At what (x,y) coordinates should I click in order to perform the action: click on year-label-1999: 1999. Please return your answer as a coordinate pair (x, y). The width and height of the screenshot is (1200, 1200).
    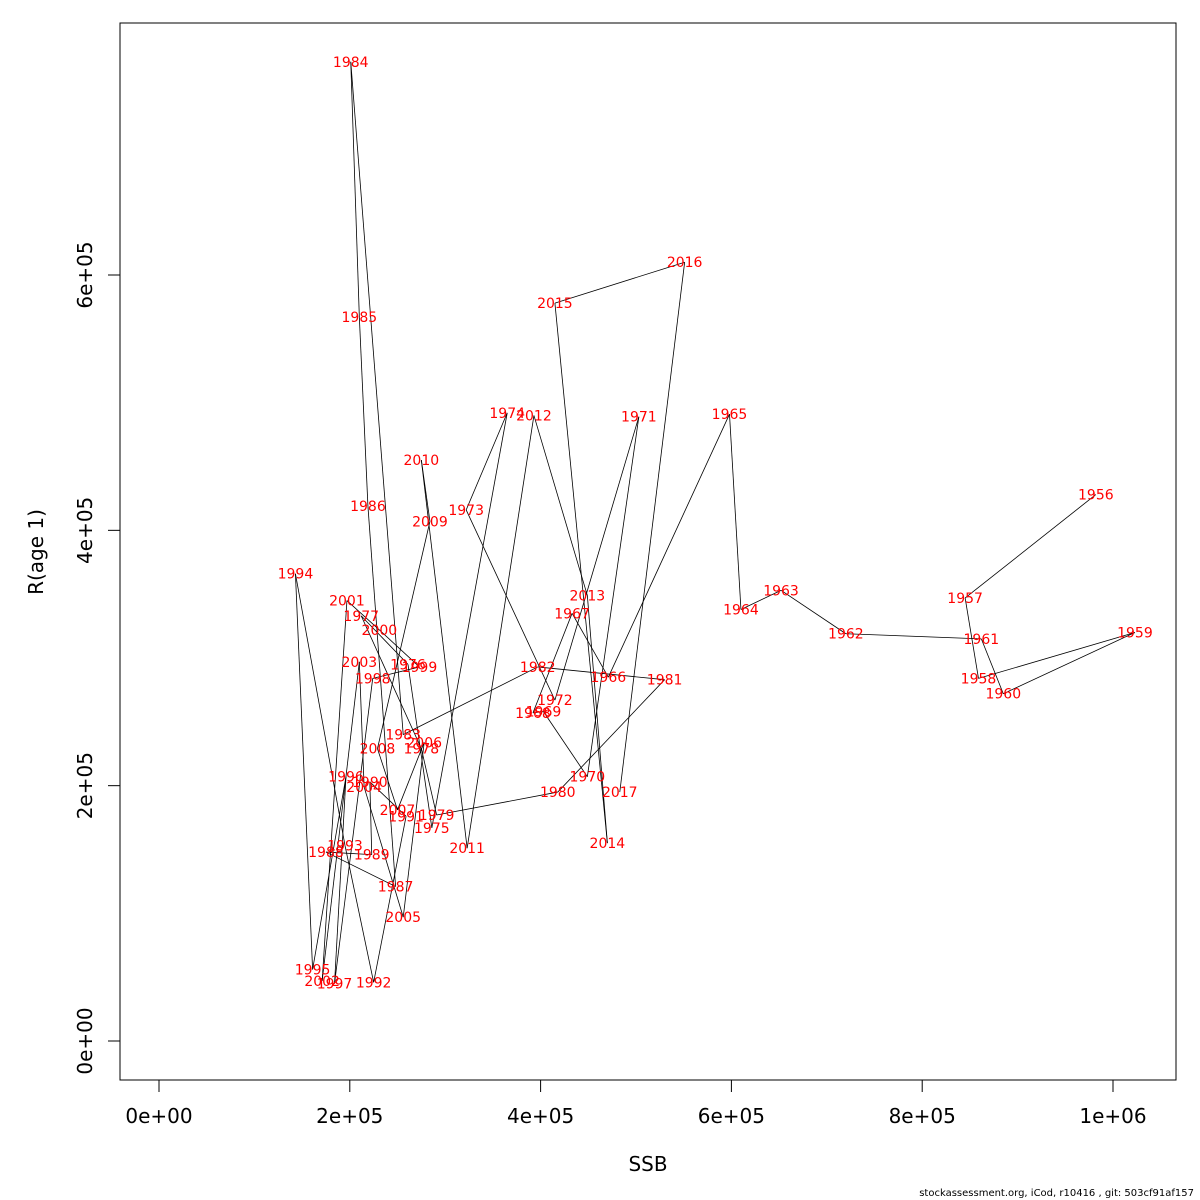
    Looking at the image, I should click on (420, 668).